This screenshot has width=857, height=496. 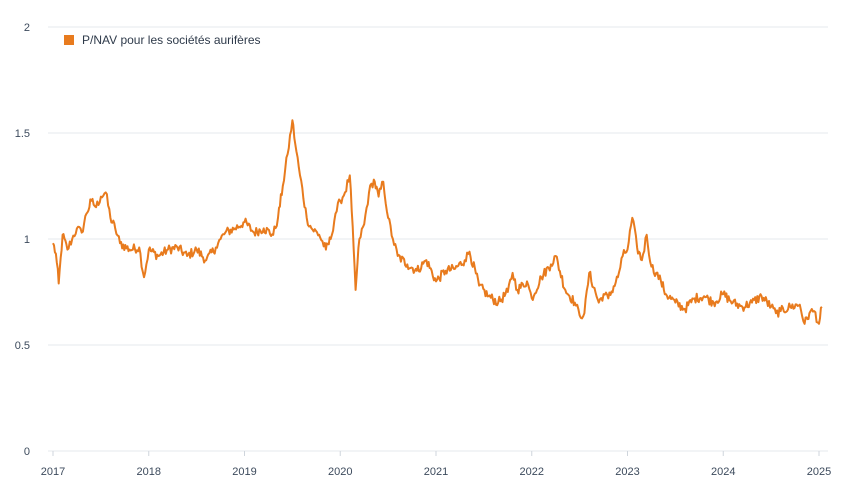 What do you see at coordinates (22, 346) in the screenshot?
I see `y-tick-label: 0.5` at bounding box center [22, 346].